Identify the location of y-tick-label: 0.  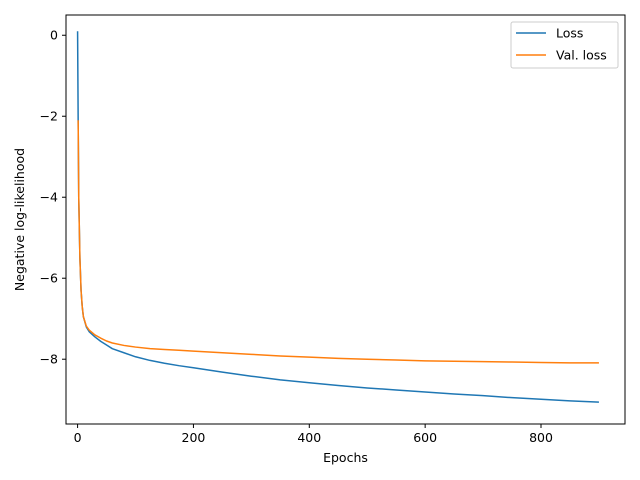
(54, 35).